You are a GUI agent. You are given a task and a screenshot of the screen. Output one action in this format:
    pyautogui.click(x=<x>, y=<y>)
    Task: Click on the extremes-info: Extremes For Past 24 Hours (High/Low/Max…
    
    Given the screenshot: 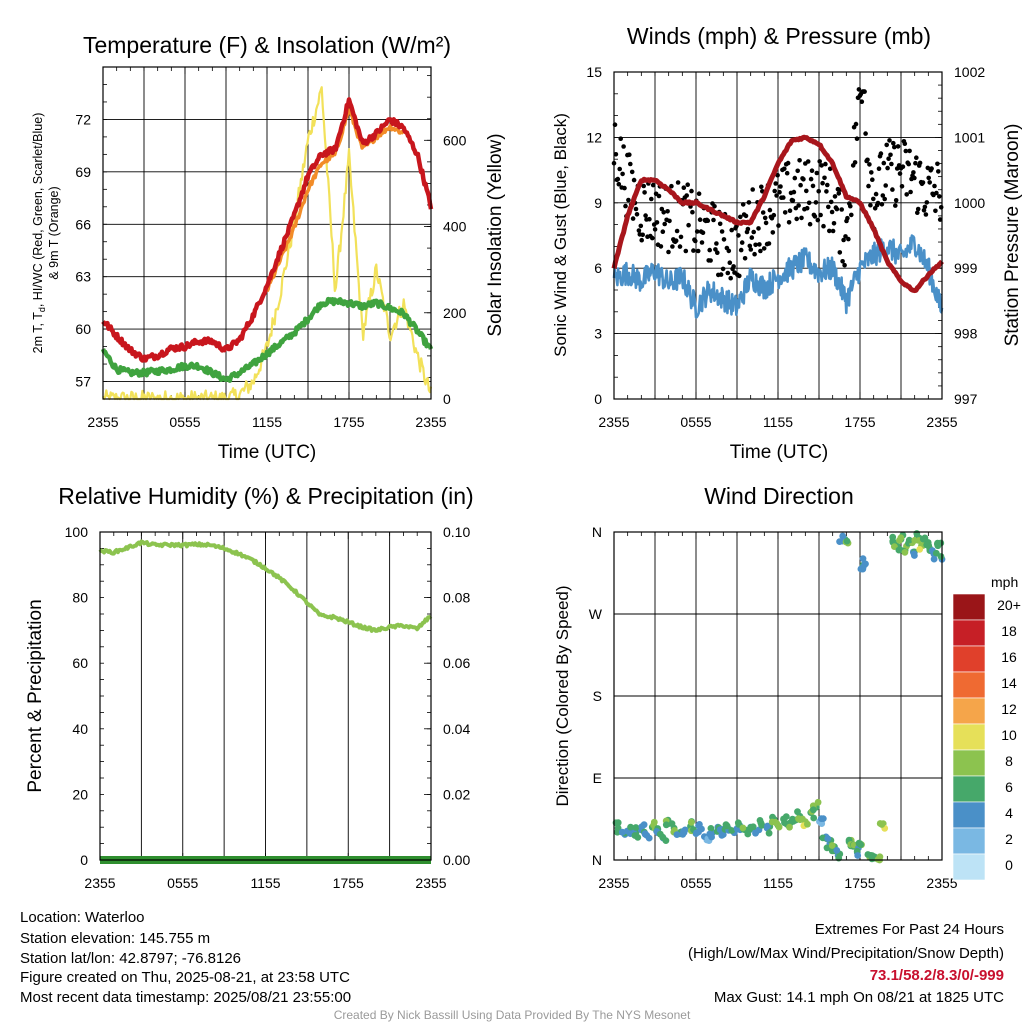 What is the action you would take?
    pyautogui.click(x=846, y=963)
    